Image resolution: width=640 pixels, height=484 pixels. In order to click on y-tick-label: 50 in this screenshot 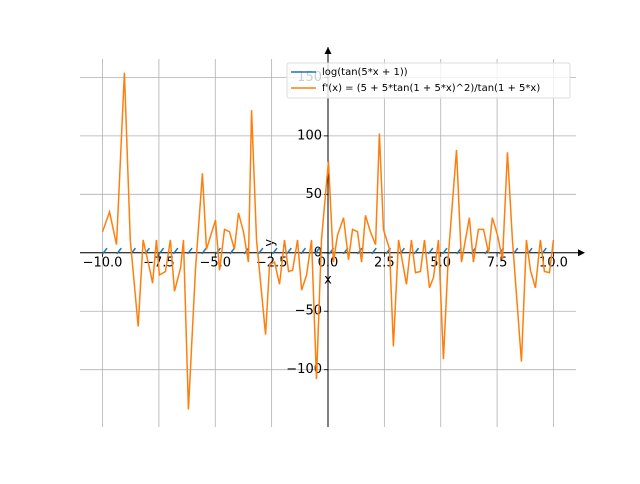, I will do `click(313, 194)`.